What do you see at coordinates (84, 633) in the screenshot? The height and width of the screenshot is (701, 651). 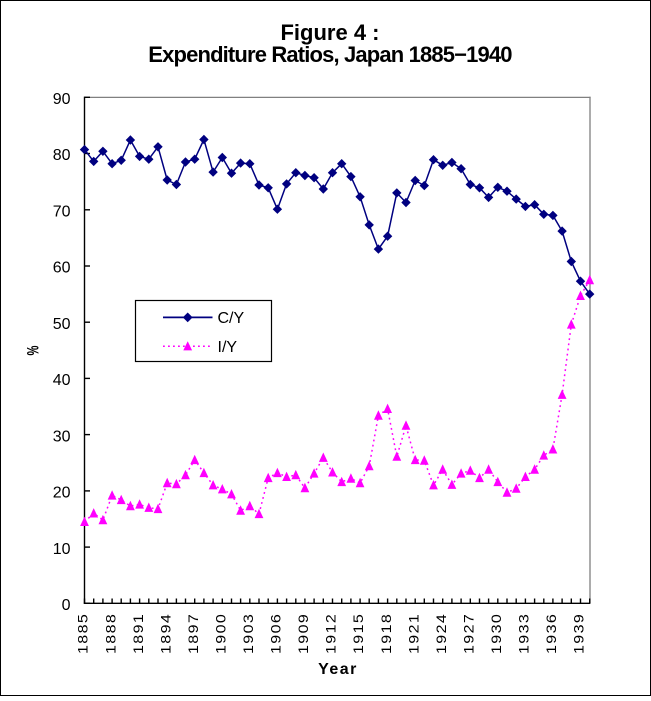 I see `svg-text: 1885` at bounding box center [84, 633].